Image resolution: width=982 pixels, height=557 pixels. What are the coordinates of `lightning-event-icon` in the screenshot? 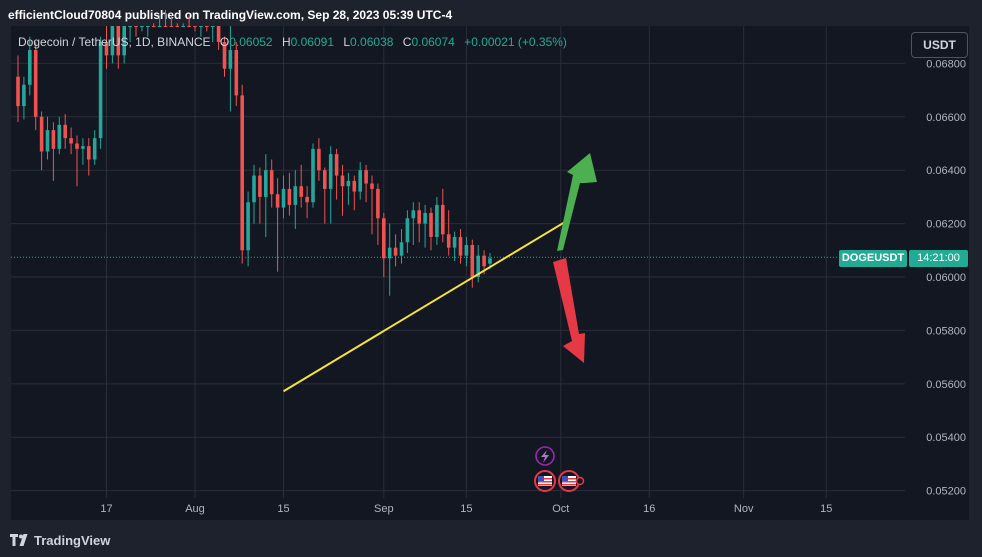 It's located at (545, 456).